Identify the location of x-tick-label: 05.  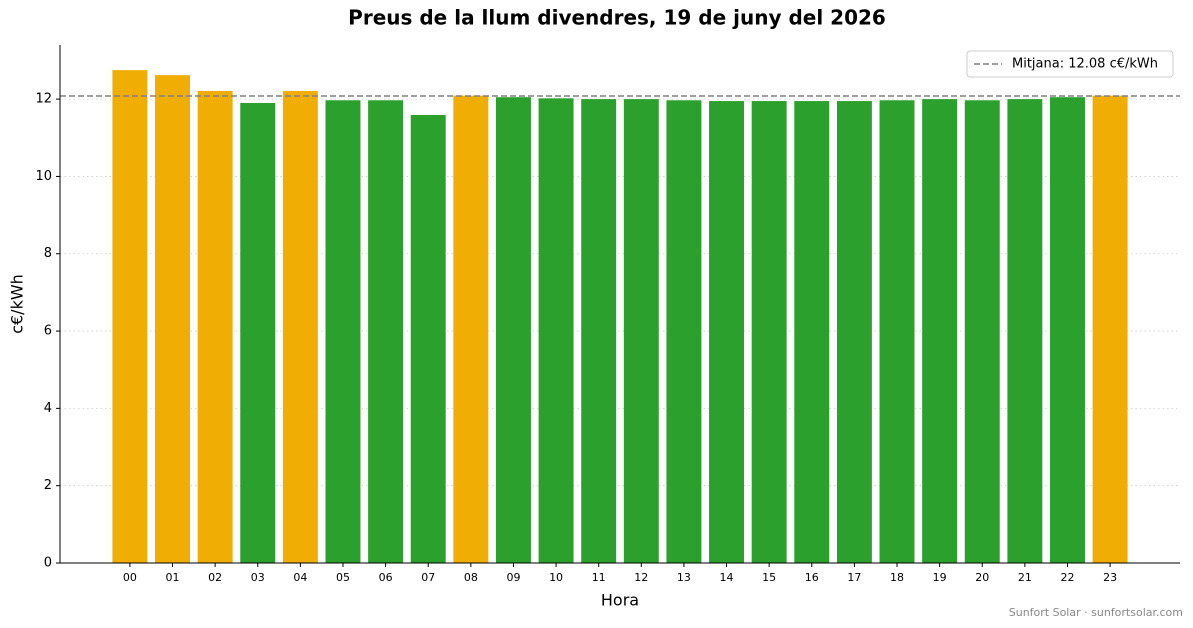
(343, 577).